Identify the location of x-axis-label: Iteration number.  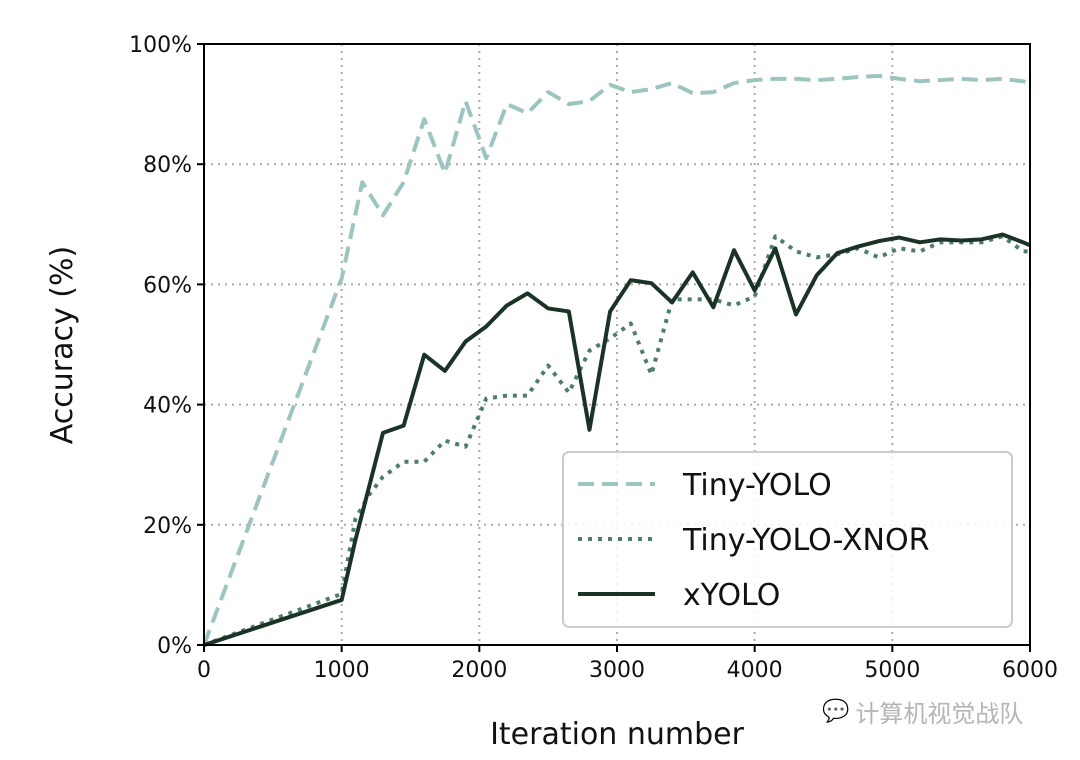
(617, 734).